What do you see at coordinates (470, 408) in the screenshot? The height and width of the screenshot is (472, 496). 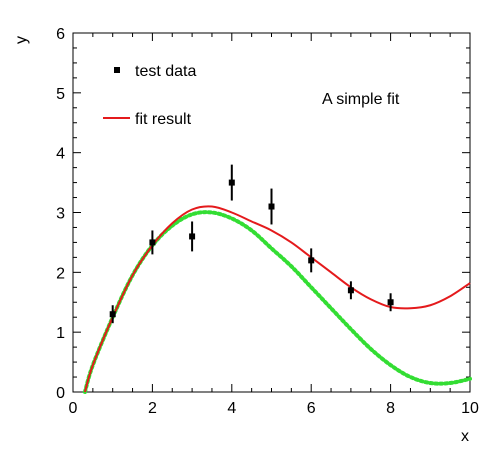 I see `x-tick-label: 10` at bounding box center [470, 408].